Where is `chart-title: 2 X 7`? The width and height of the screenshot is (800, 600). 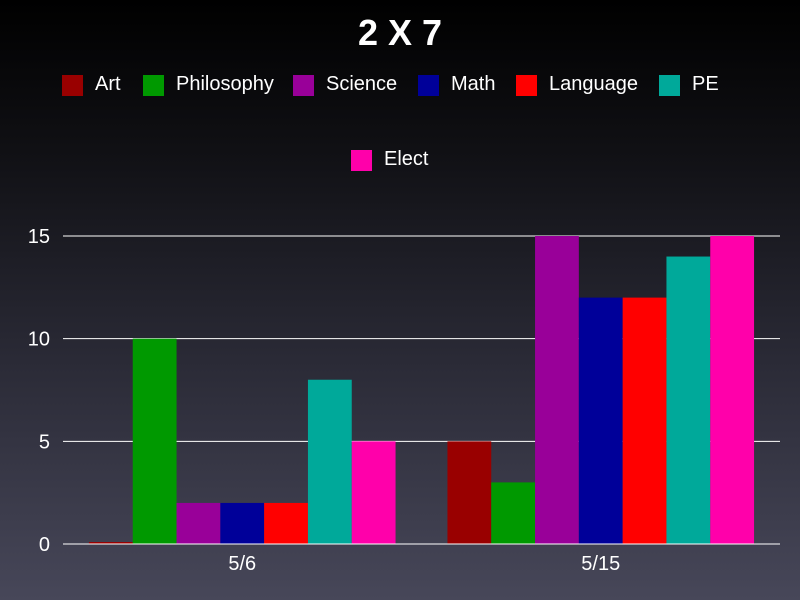 chart-title: 2 X 7 is located at coordinates (400, 32).